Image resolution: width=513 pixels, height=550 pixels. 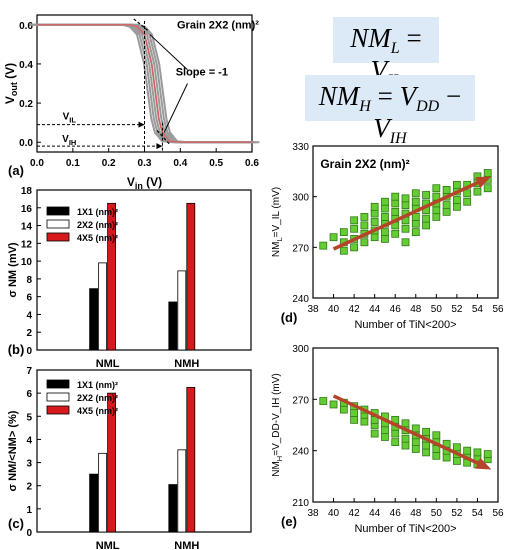 What do you see at coordinates (29, 510) in the screenshot?
I see `panel-c-ytick-label: 1` at bounding box center [29, 510].